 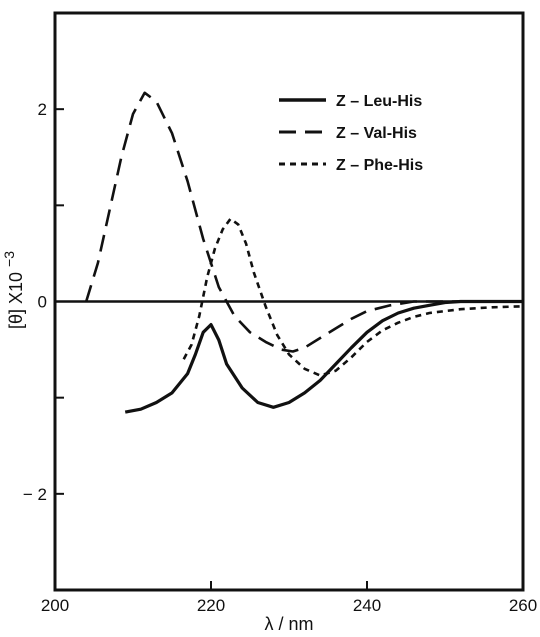 I want to click on legend: Z – Leu-His Z – Val-His Z – Phe-His, so click(x=351, y=133).